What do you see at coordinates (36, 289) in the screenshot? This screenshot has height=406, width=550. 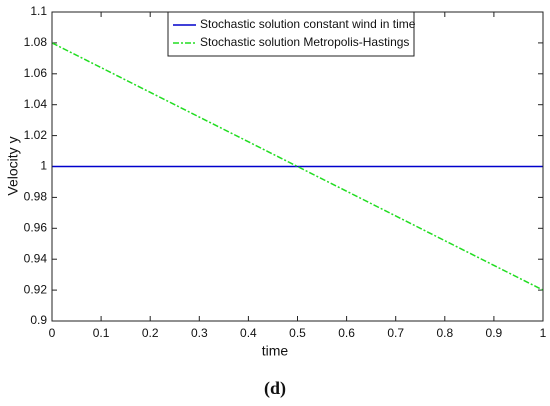 I see `y-tick-label: 0.92` at bounding box center [36, 289].